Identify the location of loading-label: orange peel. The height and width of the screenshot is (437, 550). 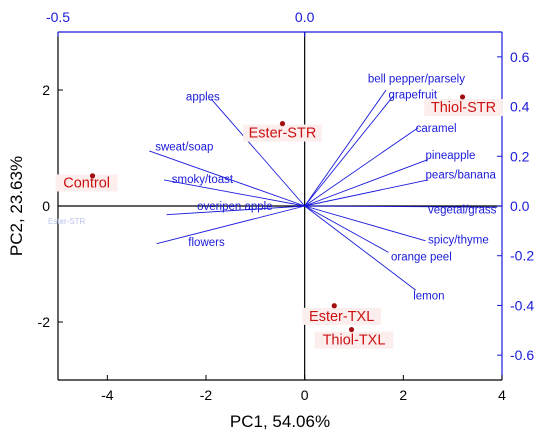
(421, 258).